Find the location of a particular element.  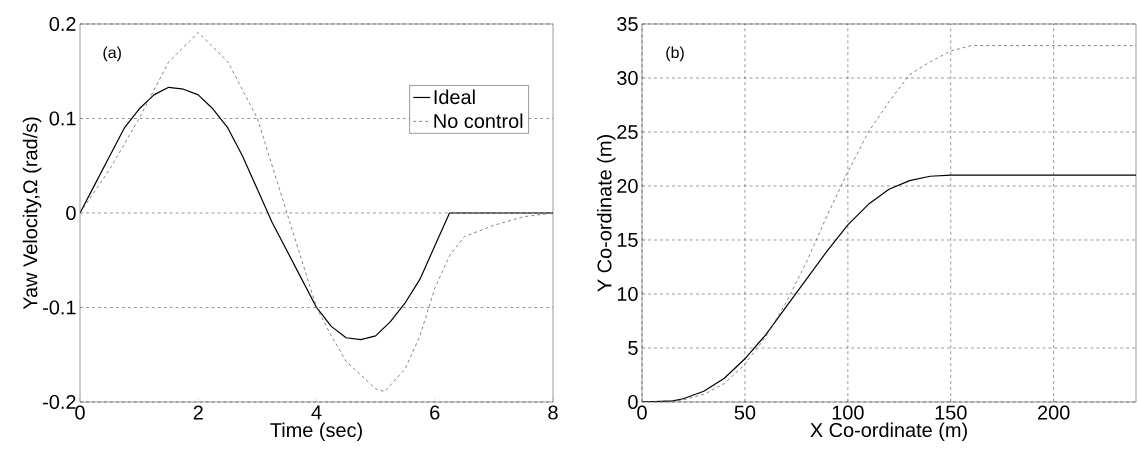

x-tick-label: 200 is located at coordinates (1054, 412).